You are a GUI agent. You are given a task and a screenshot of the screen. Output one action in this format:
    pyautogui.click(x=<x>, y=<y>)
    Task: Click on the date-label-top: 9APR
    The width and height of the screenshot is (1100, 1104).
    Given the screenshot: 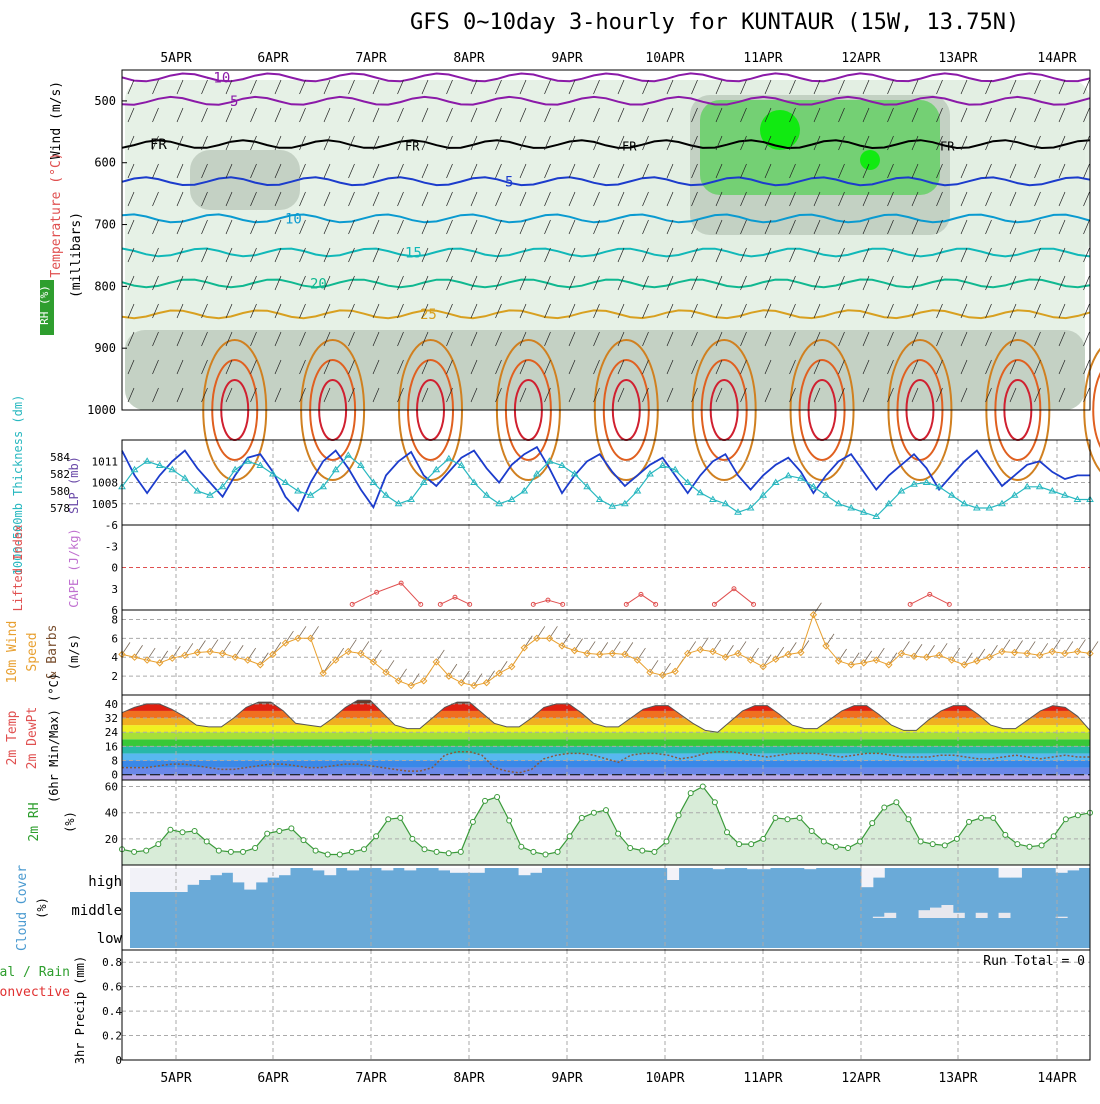 What is the action you would take?
    pyautogui.click(x=566, y=58)
    